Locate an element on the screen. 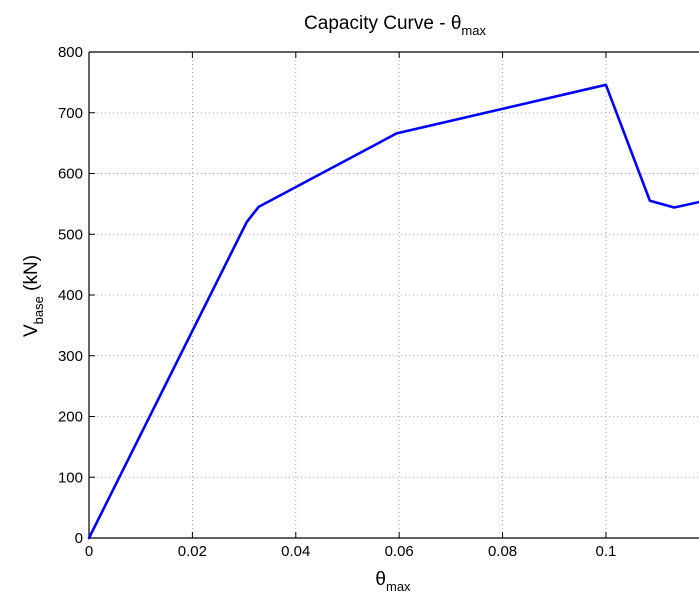  x-tick-label: 0.1 is located at coordinates (606, 551).